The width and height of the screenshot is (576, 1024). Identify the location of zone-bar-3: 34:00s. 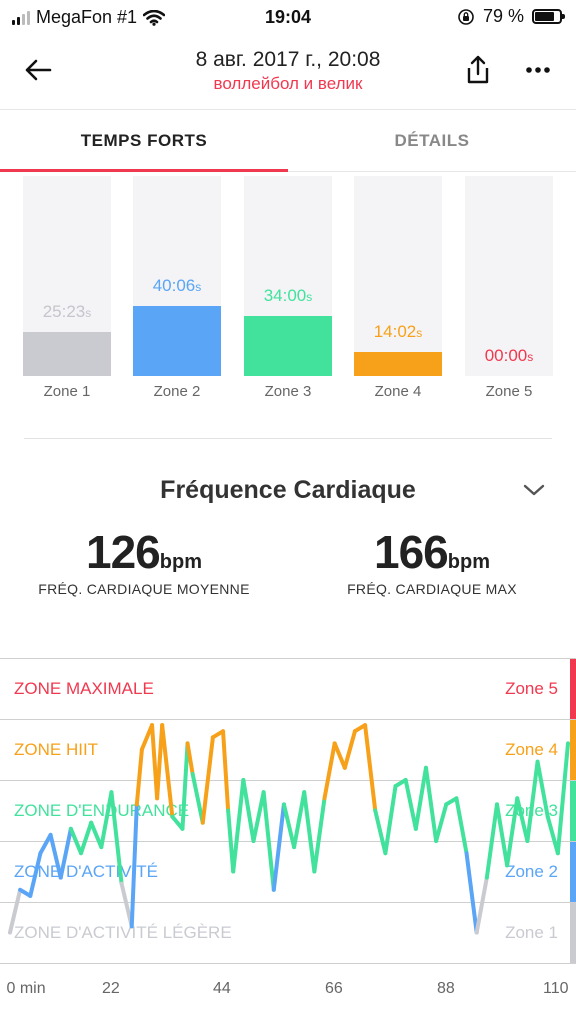
(288, 276).